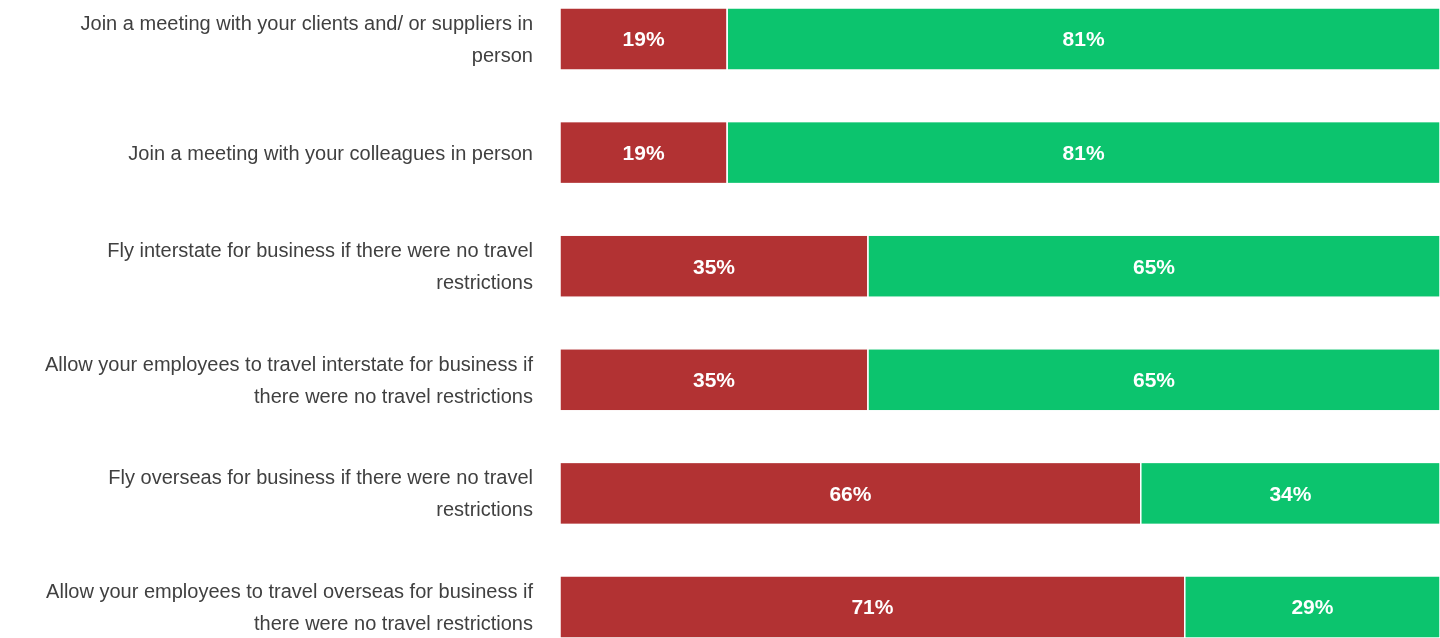 The height and width of the screenshot is (638, 1440). I want to click on y-tick-label: Allow your employees to travel overseas for business if there were no travel restrictions, so click(290, 607).